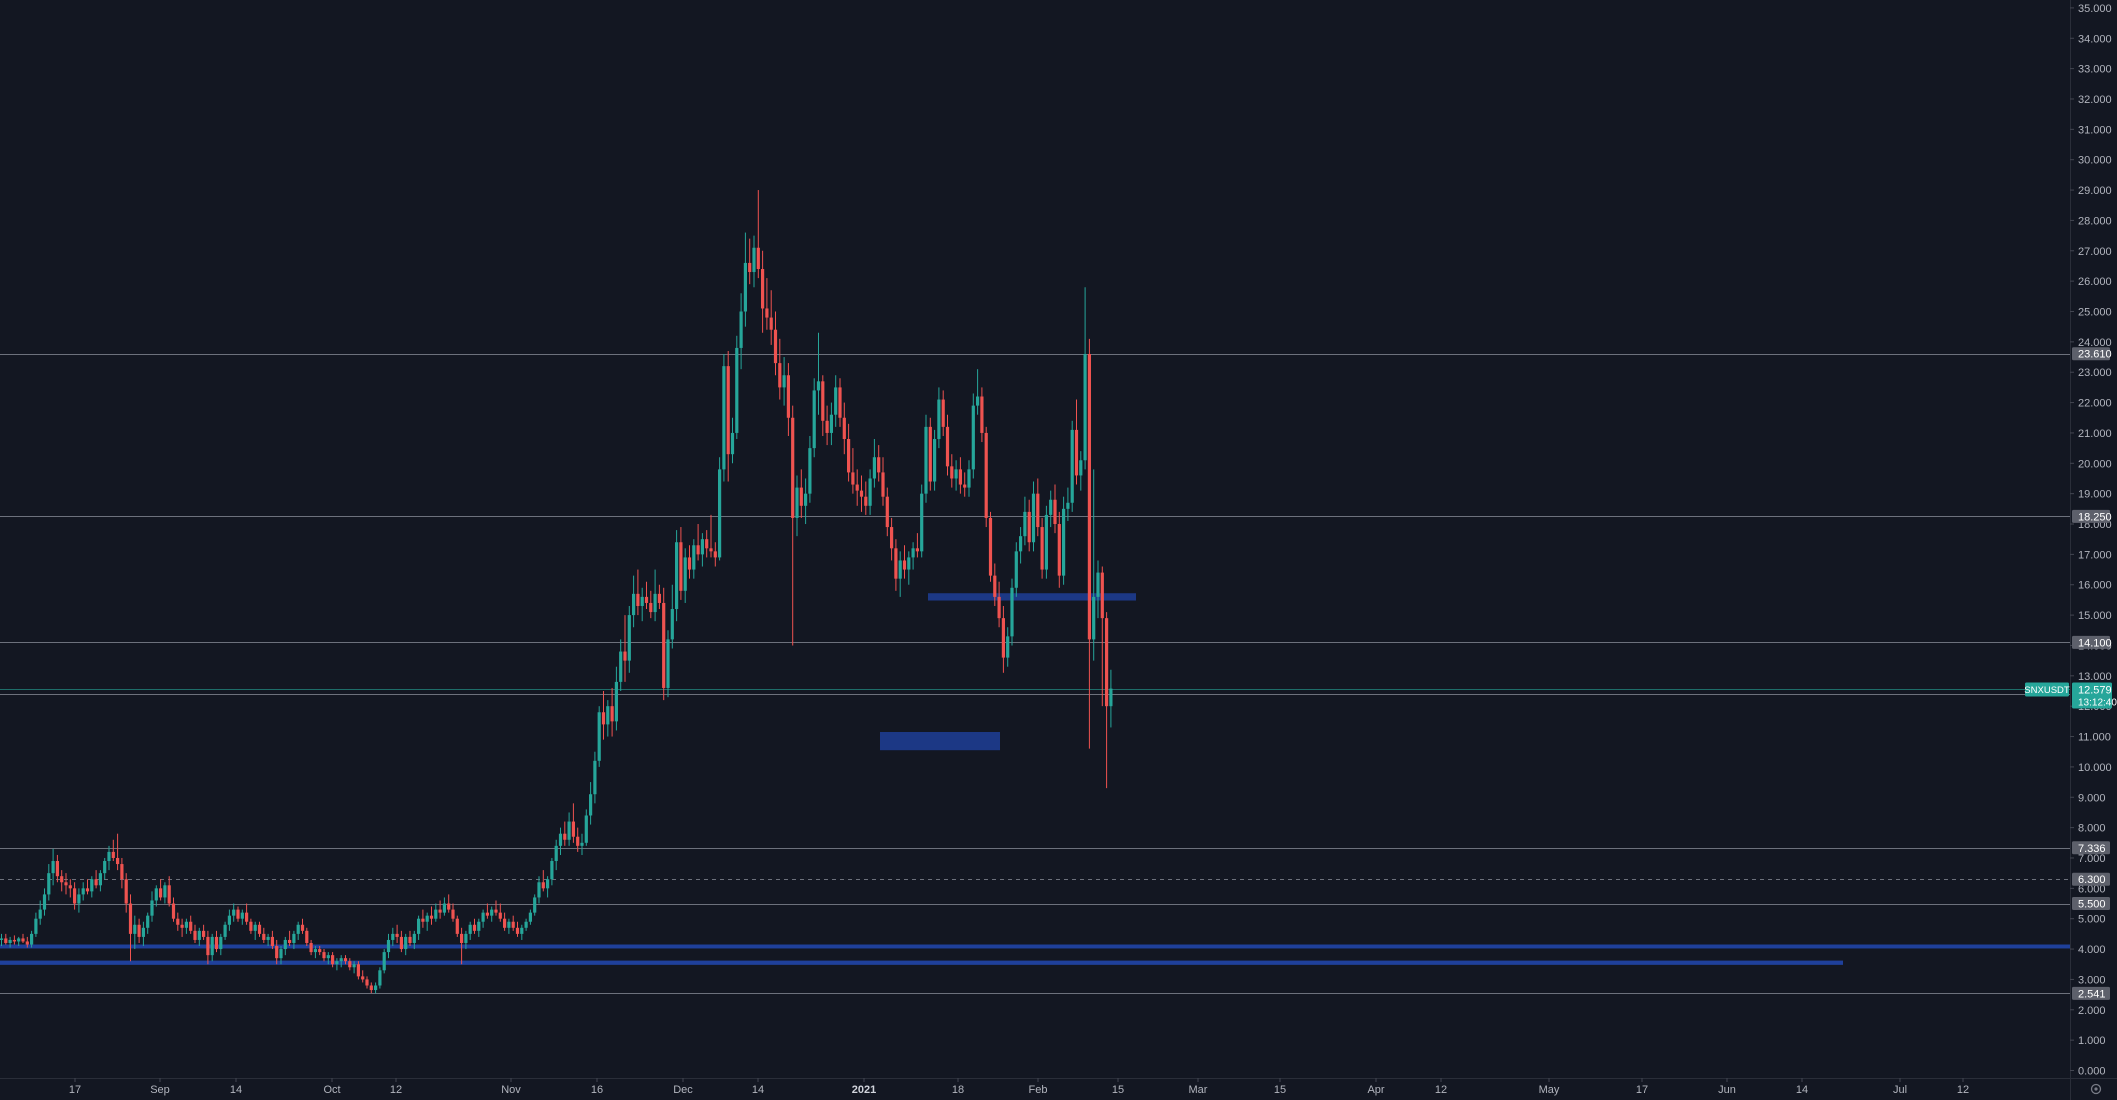 This screenshot has height=1100, width=2117. What do you see at coordinates (2092, 1072) in the screenshot?
I see `price-tick-label: 0.000` at bounding box center [2092, 1072].